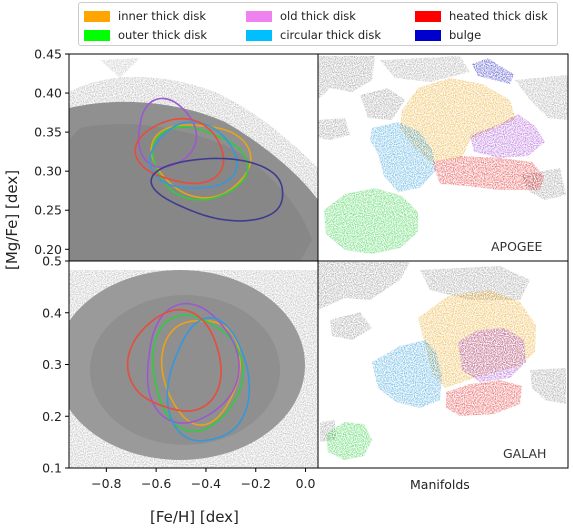  What do you see at coordinates (256, 483) in the screenshot?
I see `x-tick-label: −0.2` at bounding box center [256, 483].